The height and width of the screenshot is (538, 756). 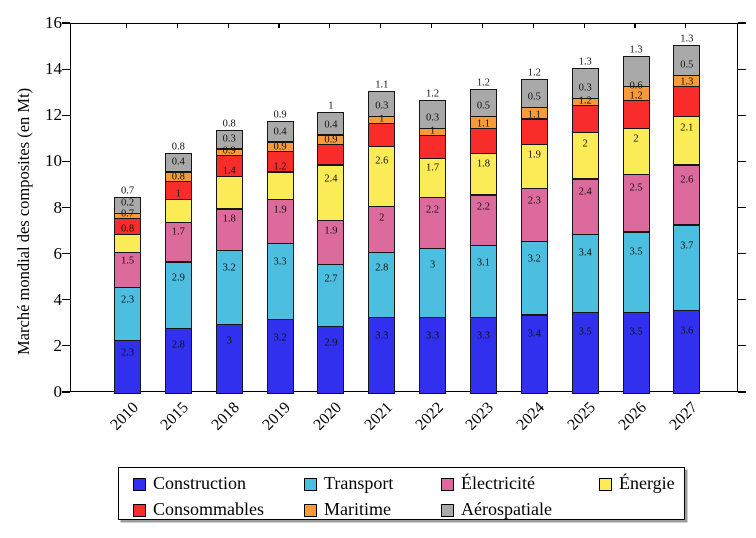 I want to click on legend-swatch-construction, so click(x=139, y=484).